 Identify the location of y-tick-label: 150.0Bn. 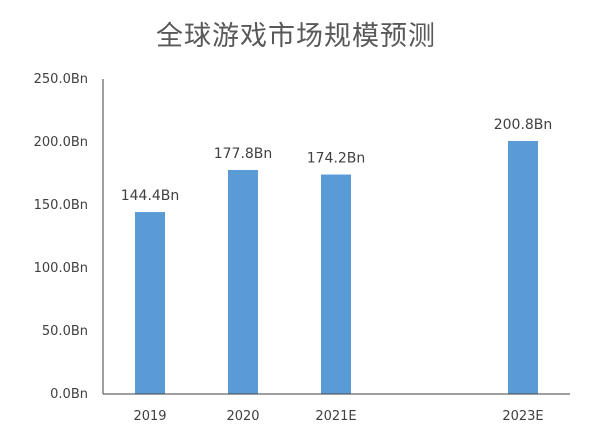
(61, 205).